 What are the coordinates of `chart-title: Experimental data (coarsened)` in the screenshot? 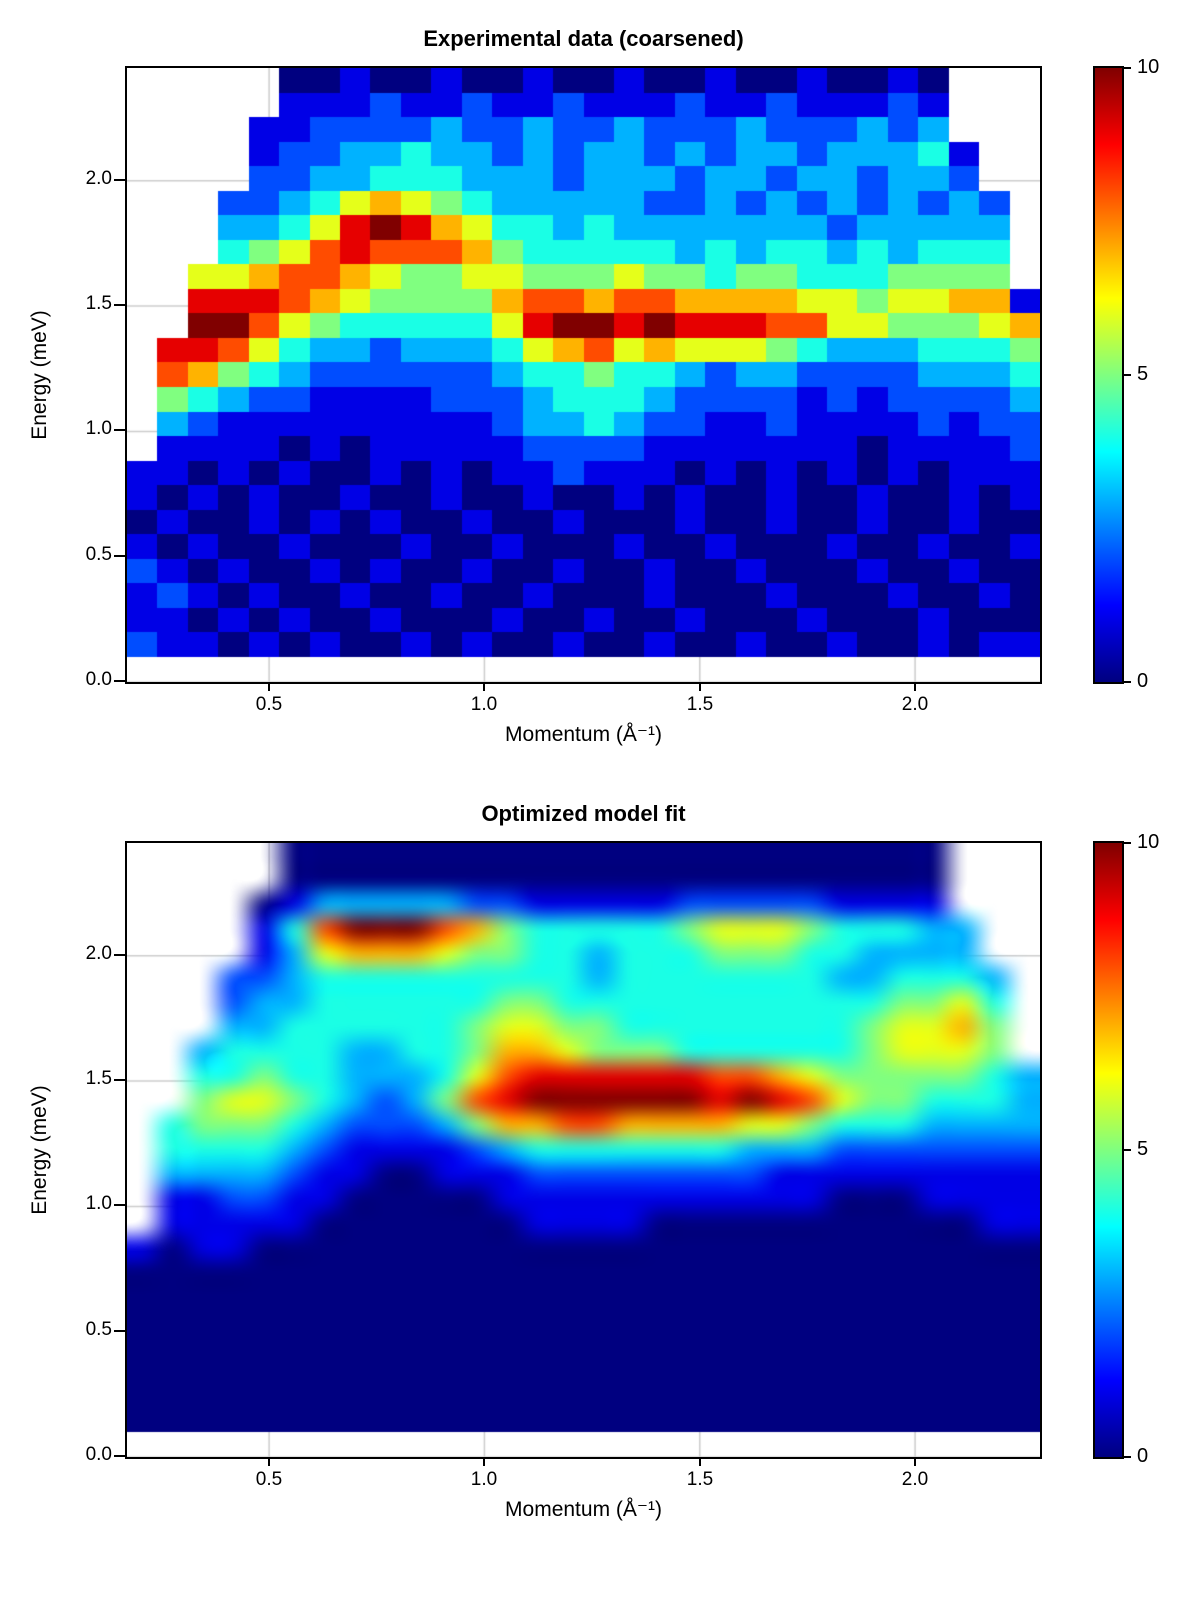 It's located at (583, 38).